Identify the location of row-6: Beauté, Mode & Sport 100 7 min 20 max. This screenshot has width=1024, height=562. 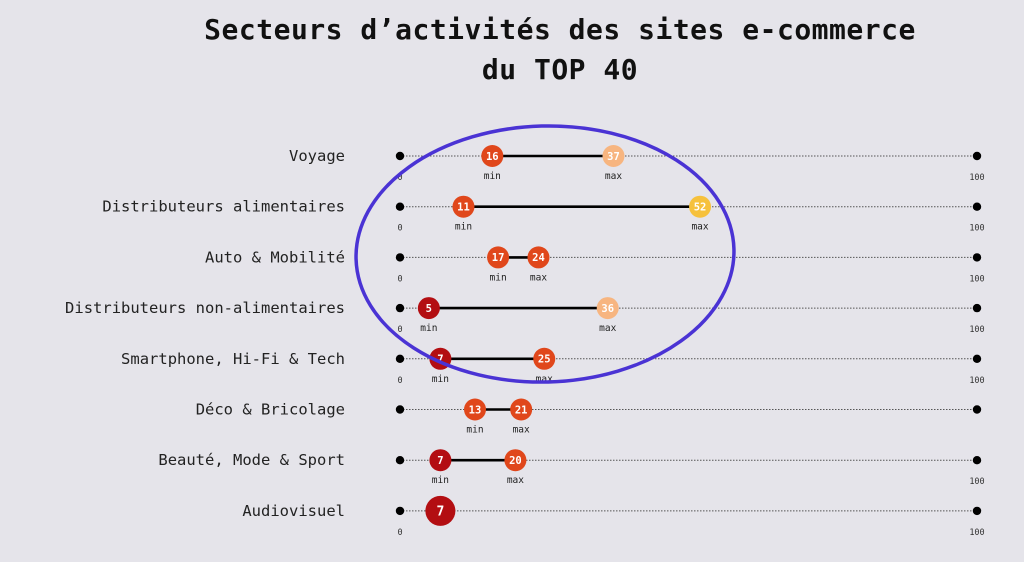
(571, 468).